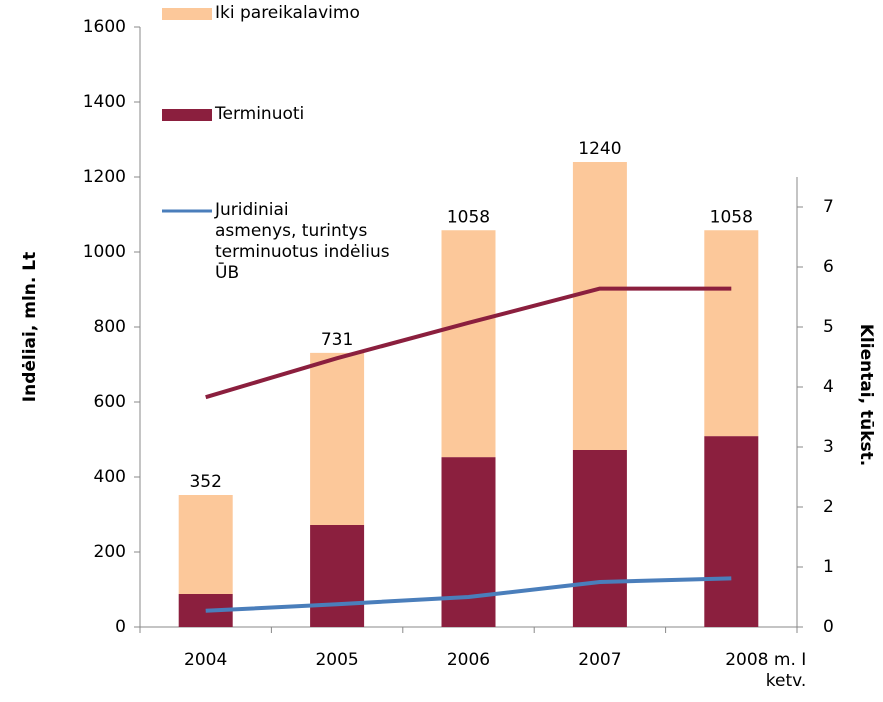 The image size is (883, 702). Describe the element at coordinates (337, 340) in the screenshot. I see `total-label: 731` at that location.